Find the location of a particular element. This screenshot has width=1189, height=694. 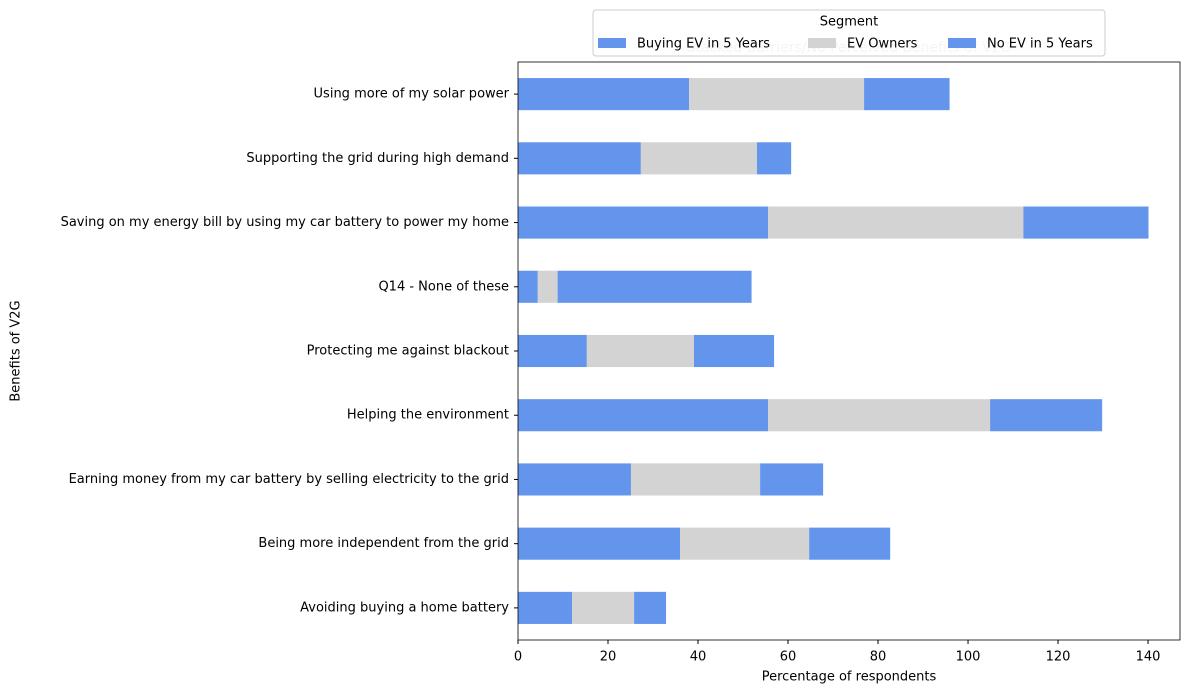

y-tick-label: Avoiding buying a home battery is located at coordinates (404, 607).